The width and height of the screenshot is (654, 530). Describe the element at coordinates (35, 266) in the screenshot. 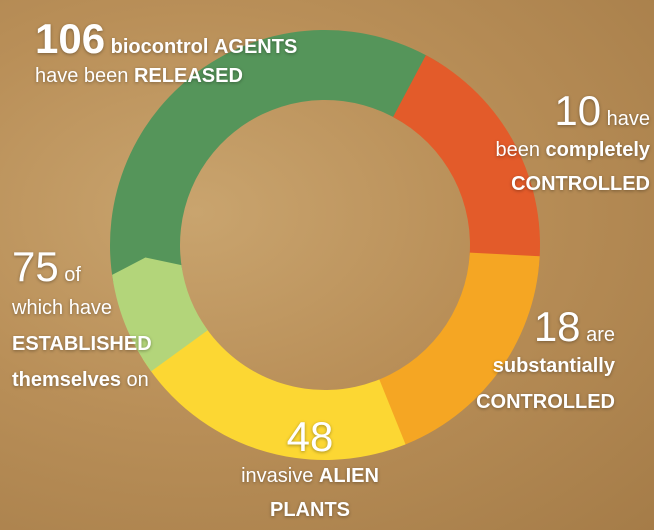

I see `number: 75` at that location.